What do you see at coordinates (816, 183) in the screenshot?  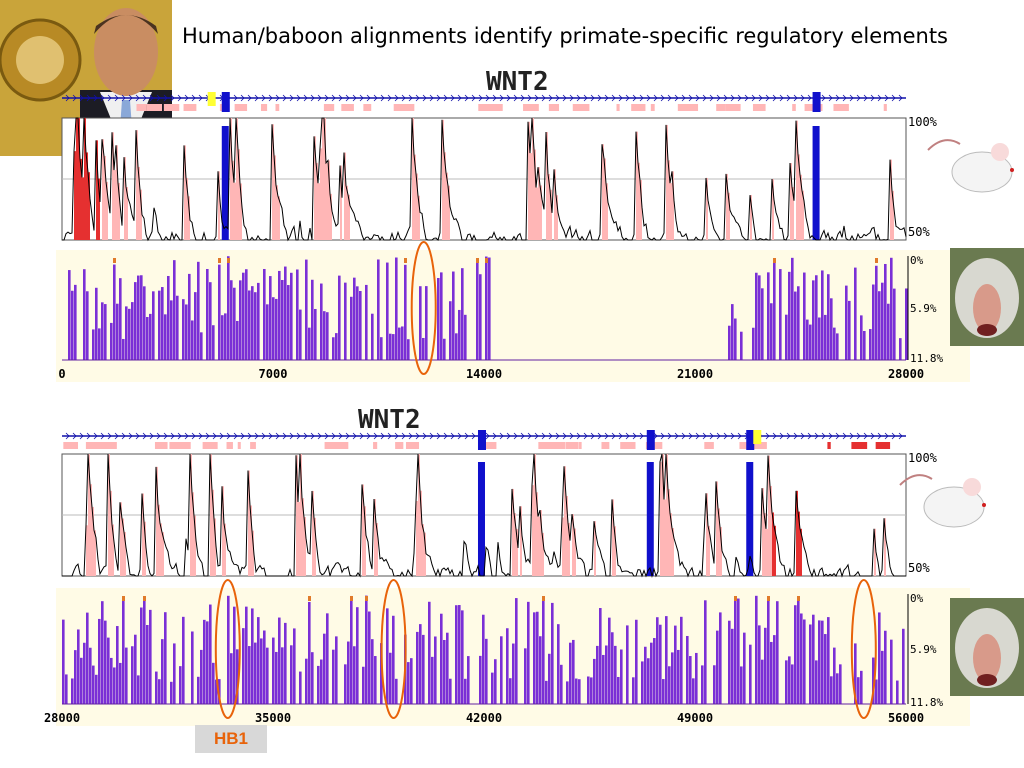 I see `exon-peak` at bounding box center [816, 183].